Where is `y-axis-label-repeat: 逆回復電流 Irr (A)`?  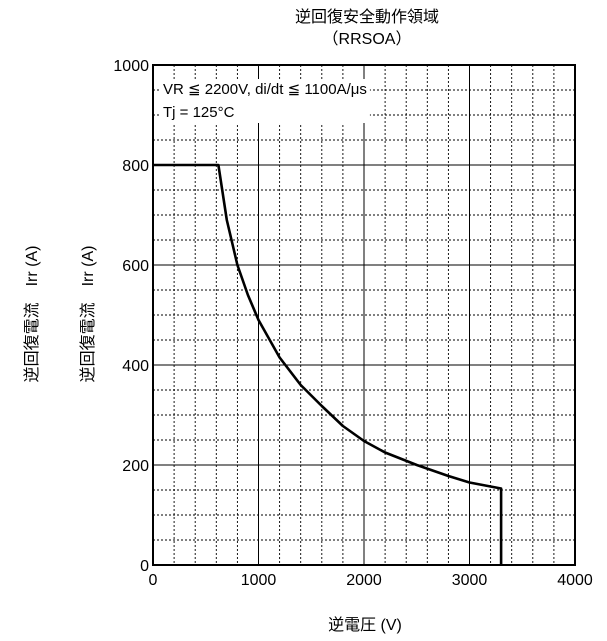
y-axis-label-repeat: 逆回復電流 Irr (A) is located at coordinates (88, 314).